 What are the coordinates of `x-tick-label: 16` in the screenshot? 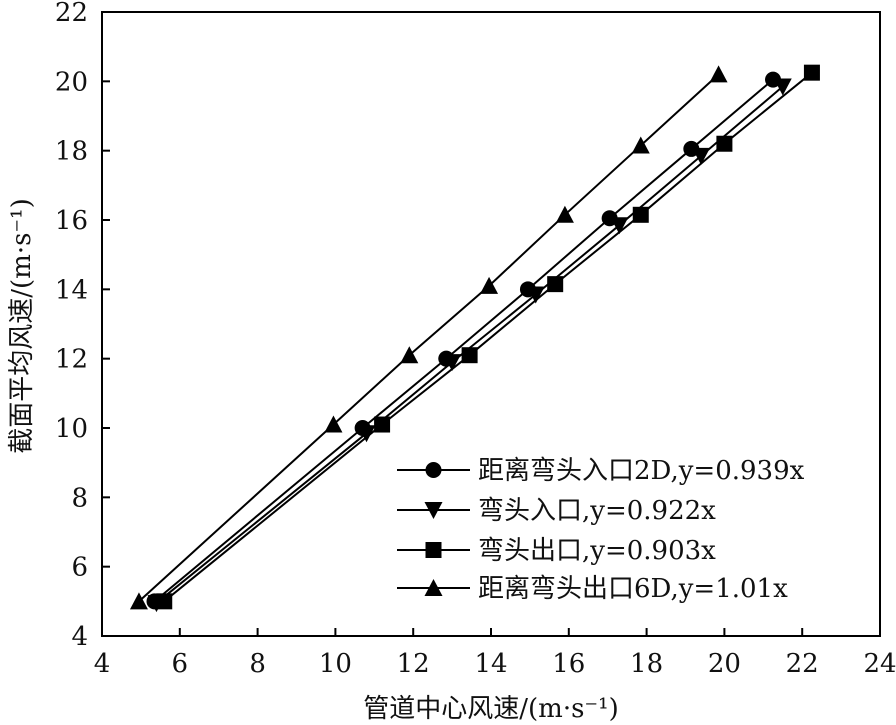 It's located at (568, 664).